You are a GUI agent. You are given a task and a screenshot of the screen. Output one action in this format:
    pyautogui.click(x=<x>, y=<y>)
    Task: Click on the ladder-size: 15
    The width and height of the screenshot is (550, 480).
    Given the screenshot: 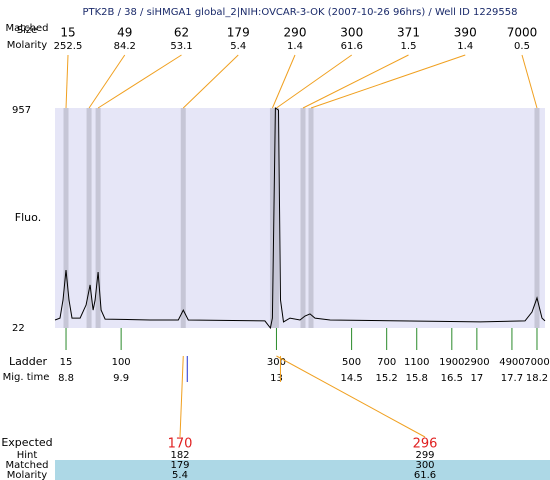 What is the action you would take?
    pyautogui.click(x=66, y=362)
    